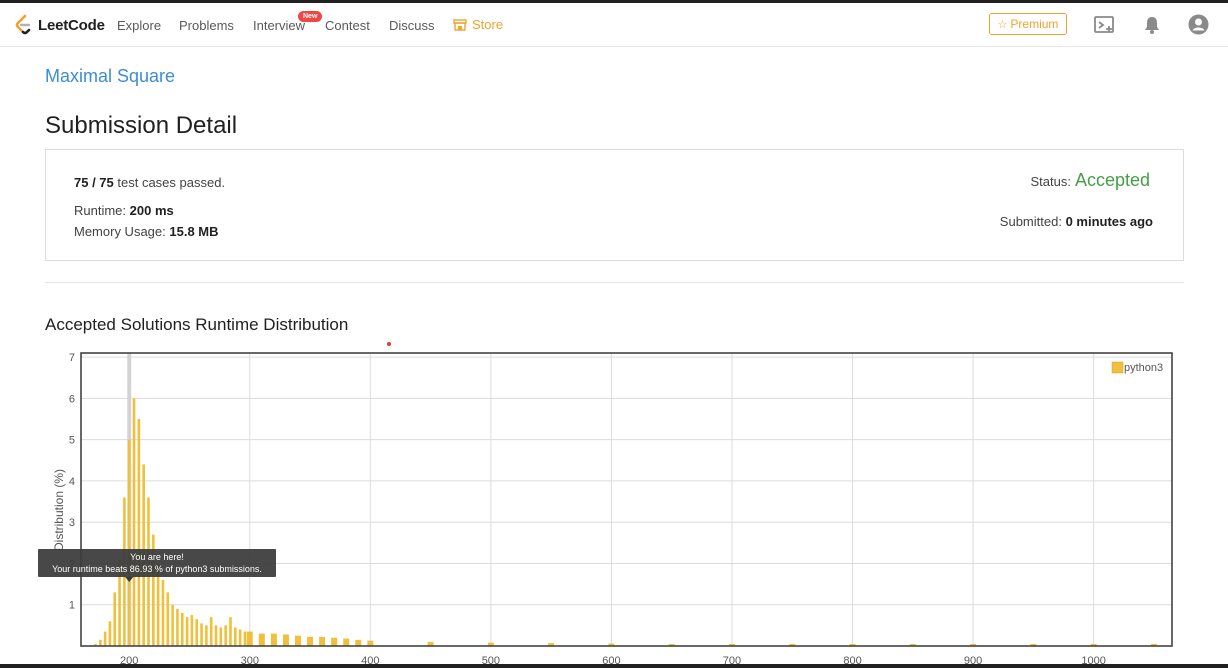  I want to click on nav-store: Store, so click(478, 24).